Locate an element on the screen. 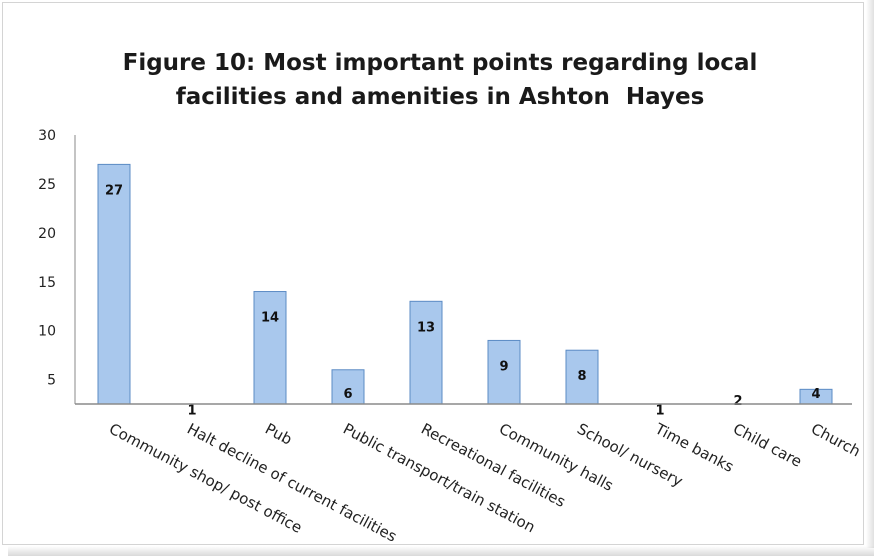  data-label: 6 is located at coordinates (347, 394).